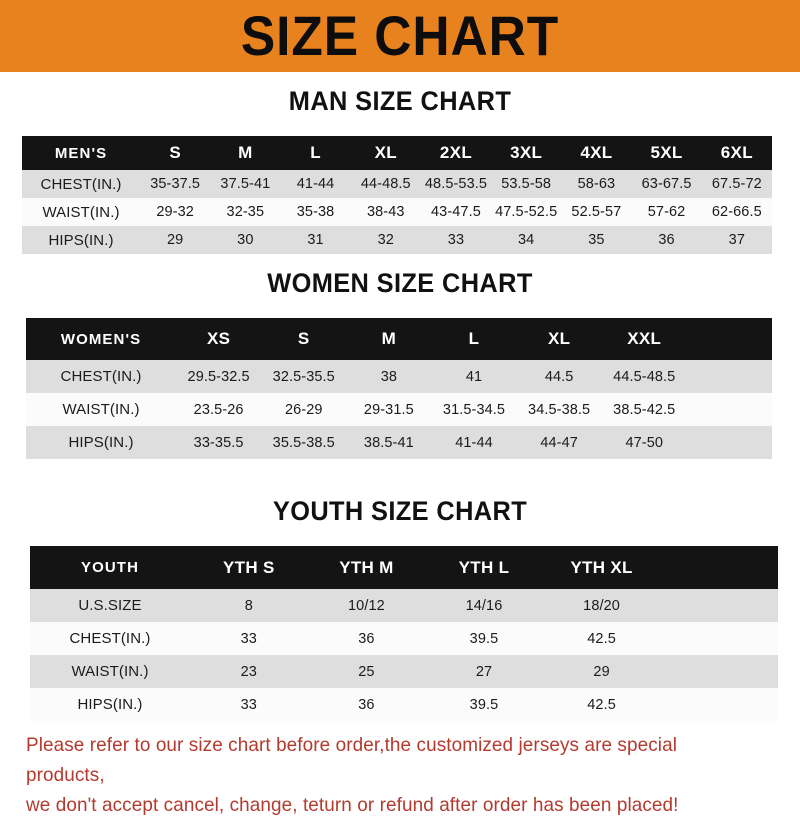 This screenshot has height=820, width=800. Describe the element at coordinates (385, 212) in the screenshot. I see `men-measurement-cell: 38-43` at that location.